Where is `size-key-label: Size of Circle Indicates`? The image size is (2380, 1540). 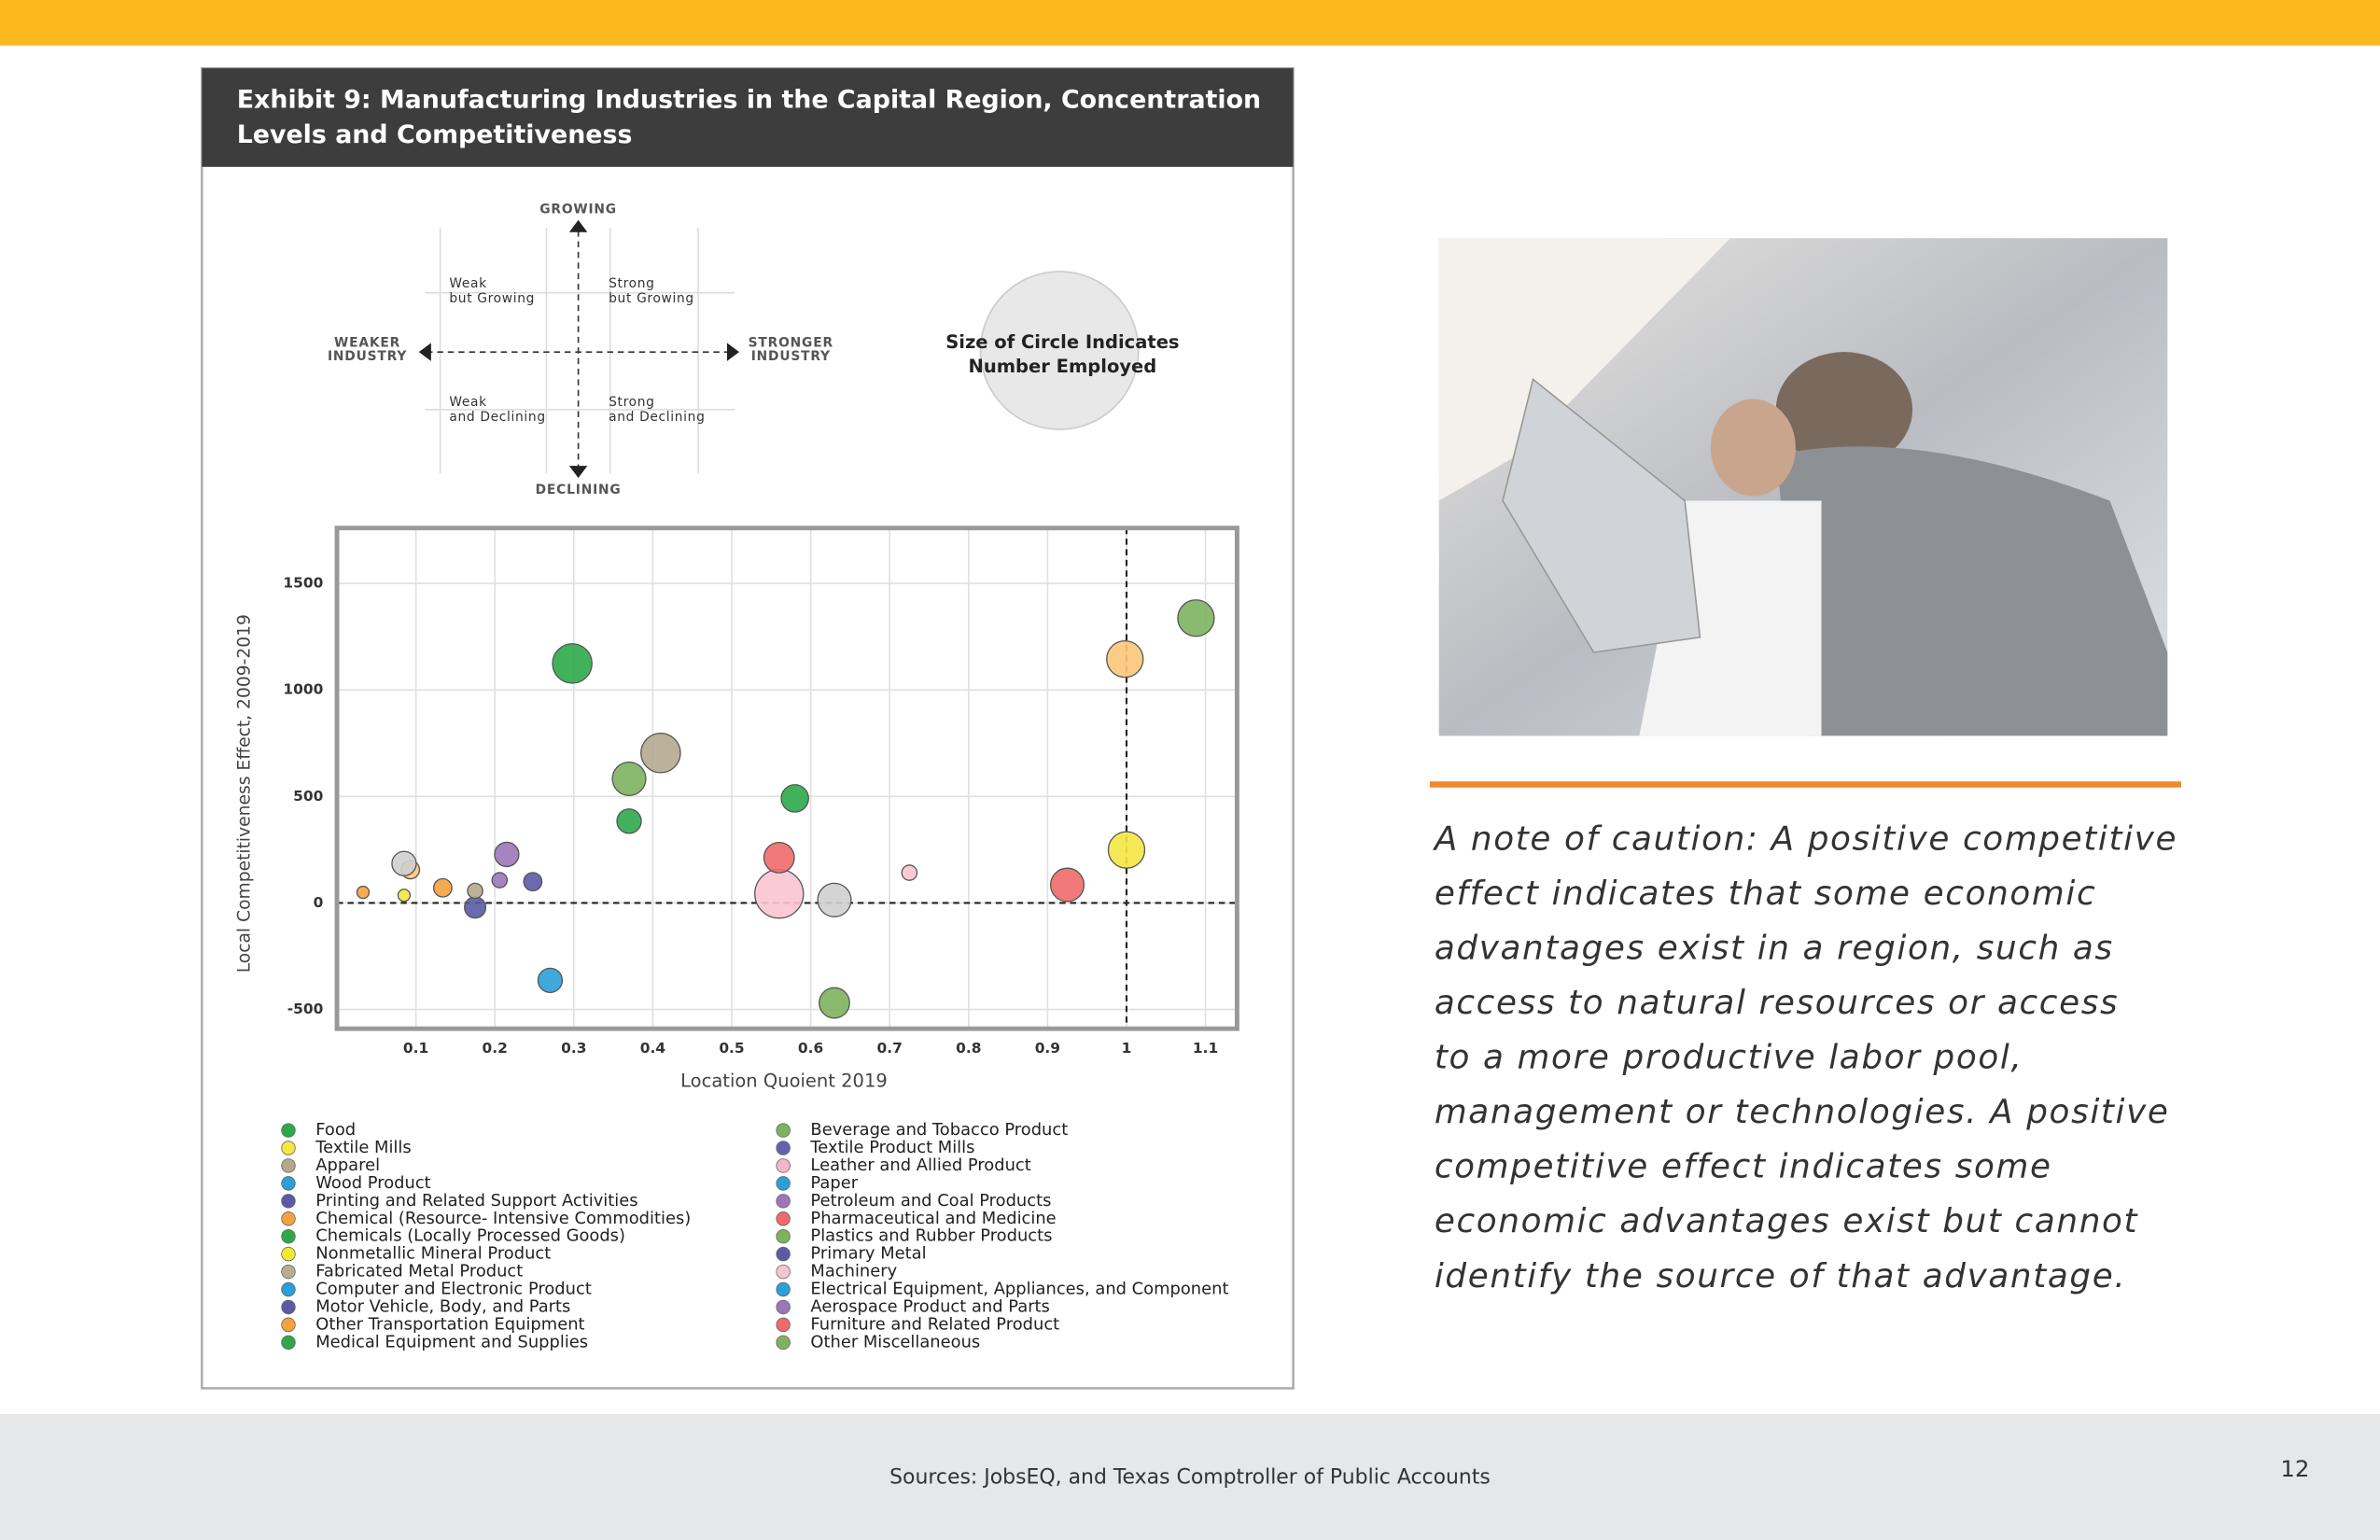 size-key-label: Size of Circle Indicates is located at coordinates (1062, 342).